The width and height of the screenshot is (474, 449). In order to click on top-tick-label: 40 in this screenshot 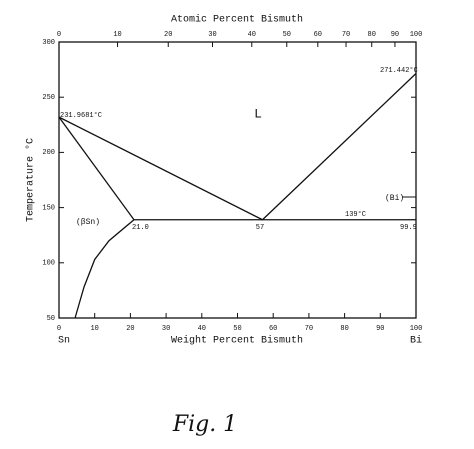, I will do `click(252, 35)`.